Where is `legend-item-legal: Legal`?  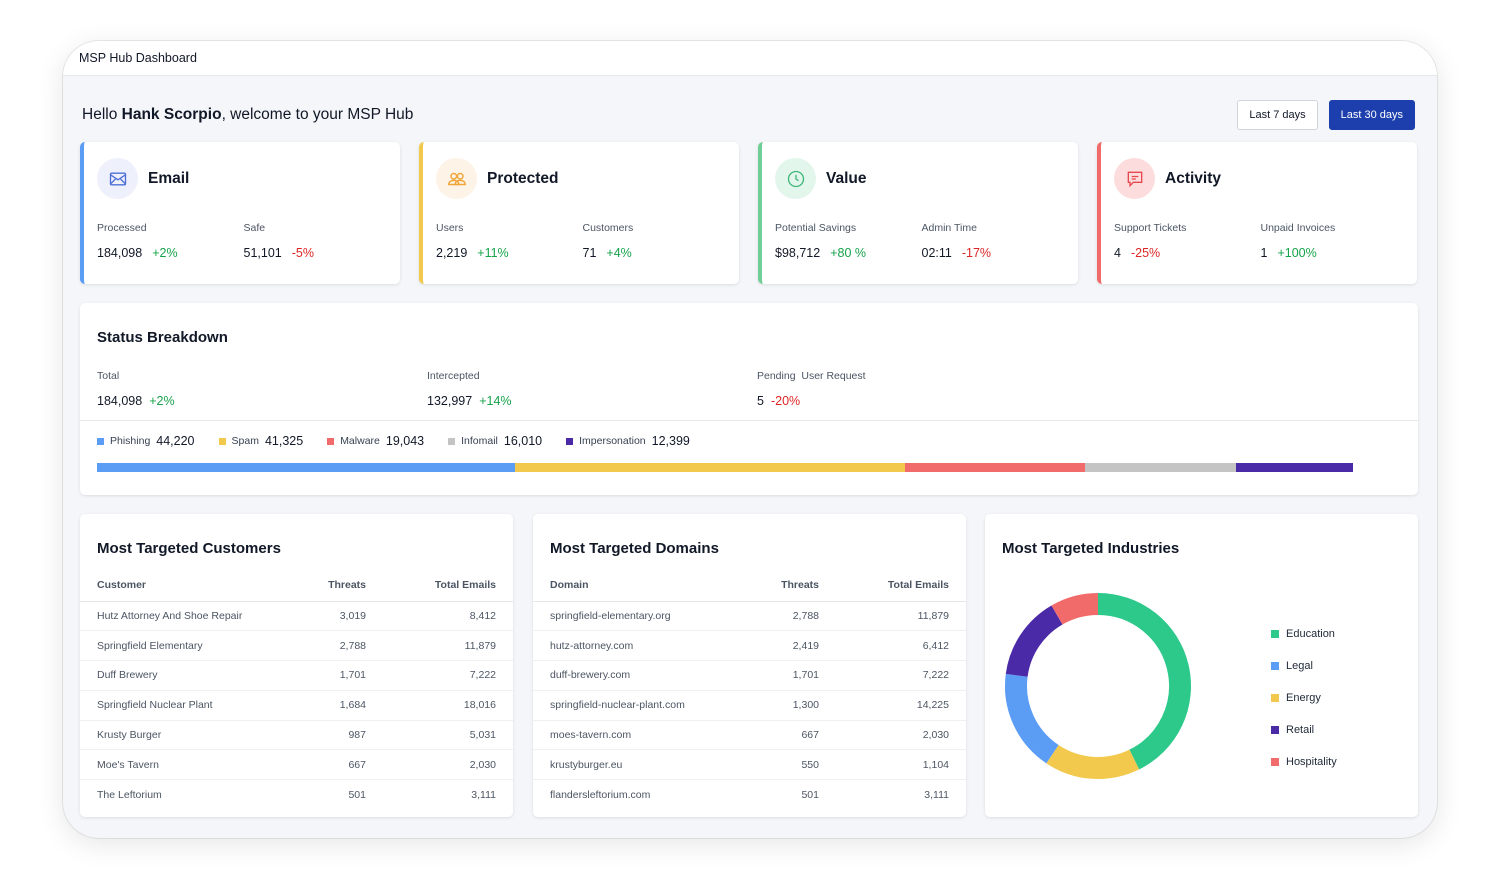 legend-item-legal: Legal is located at coordinates (1304, 666).